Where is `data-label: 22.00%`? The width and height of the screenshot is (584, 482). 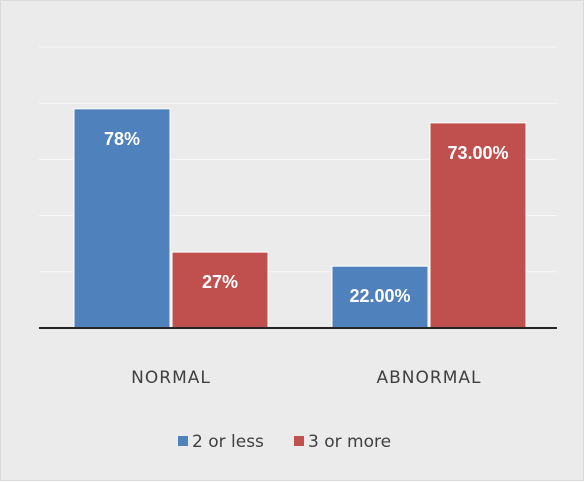 data-label: 22.00% is located at coordinates (379, 296).